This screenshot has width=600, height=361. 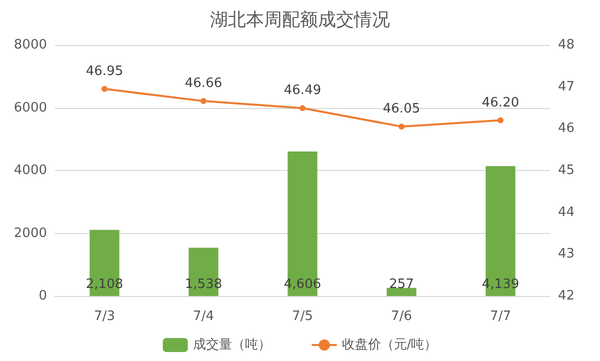 What do you see at coordinates (401, 109) in the screenshot?
I see `data-label: 46.05` at bounding box center [401, 109].